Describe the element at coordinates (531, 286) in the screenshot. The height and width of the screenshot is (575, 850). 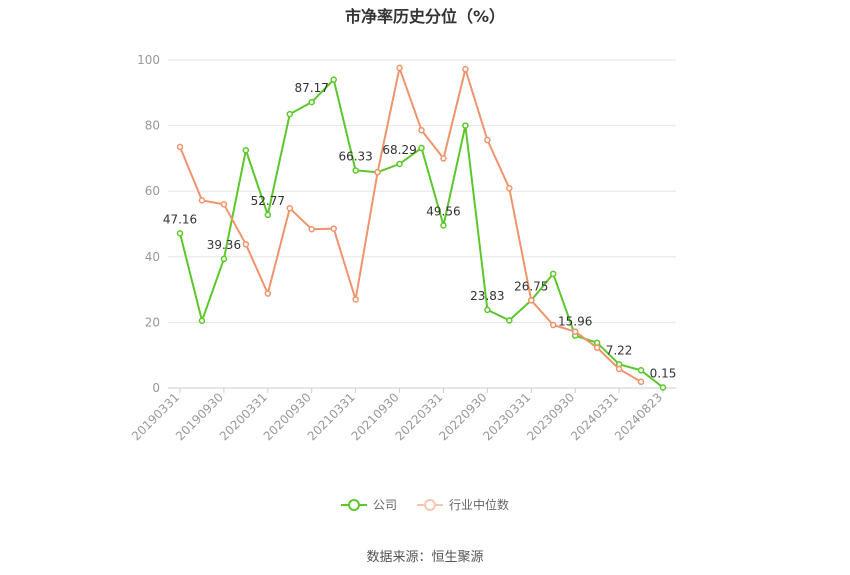
I see `data-label: 26.75` at that location.